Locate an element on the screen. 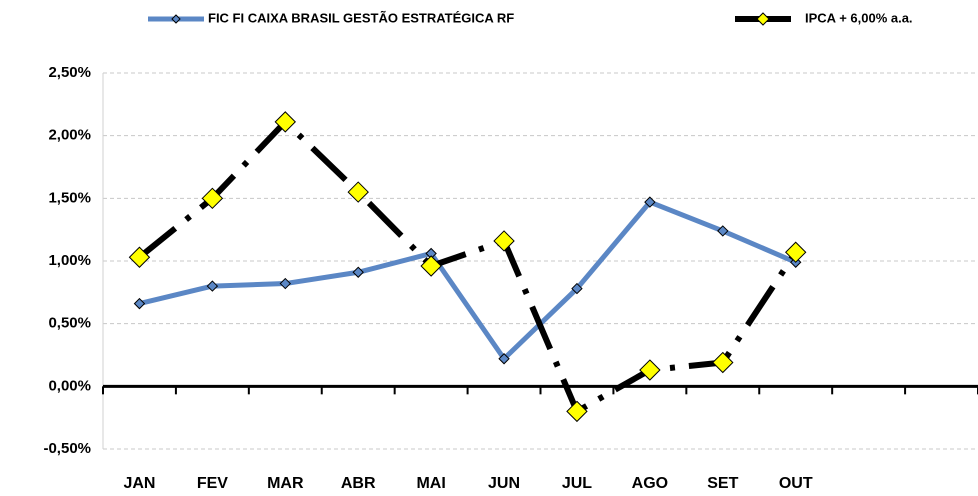 The image size is (978, 496). y-tick-label: 2,00% is located at coordinates (69, 135).